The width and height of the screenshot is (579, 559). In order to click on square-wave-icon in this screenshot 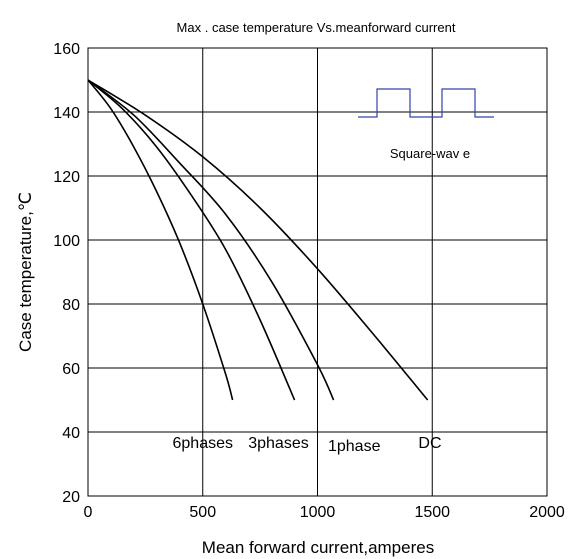, I will do `click(426, 103)`.